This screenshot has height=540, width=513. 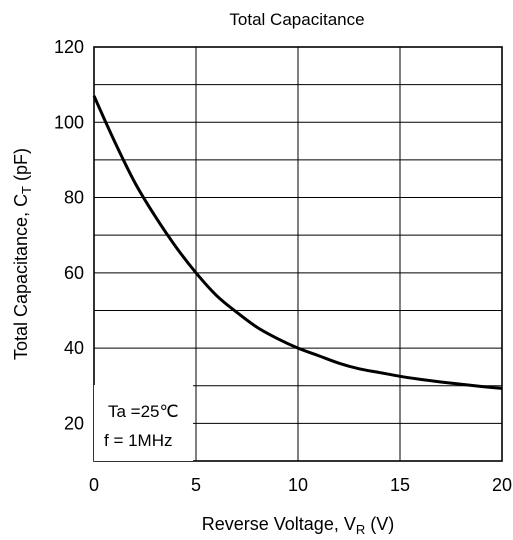 What do you see at coordinates (143, 423) in the screenshot?
I see `annotation-box` at bounding box center [143, 423].